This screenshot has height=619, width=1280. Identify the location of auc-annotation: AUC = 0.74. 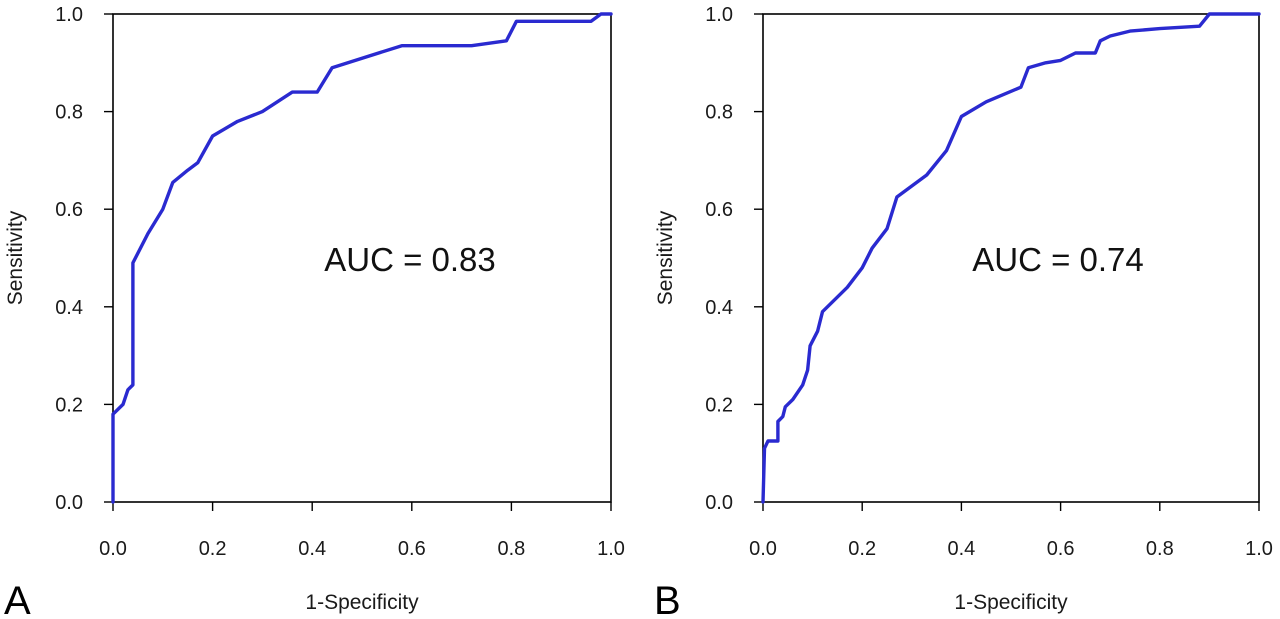
(1058, 259).